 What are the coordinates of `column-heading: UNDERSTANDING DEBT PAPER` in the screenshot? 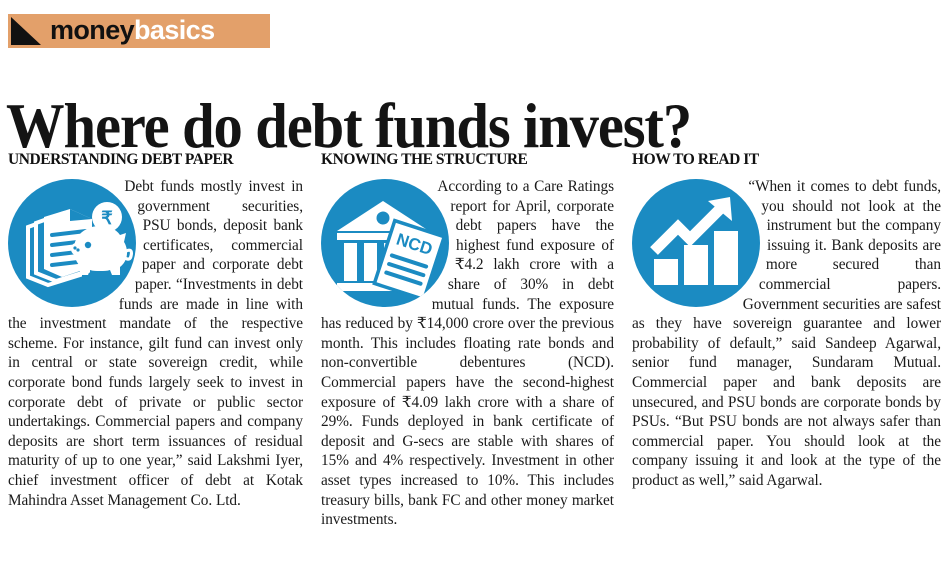 It's located at (121, 159).